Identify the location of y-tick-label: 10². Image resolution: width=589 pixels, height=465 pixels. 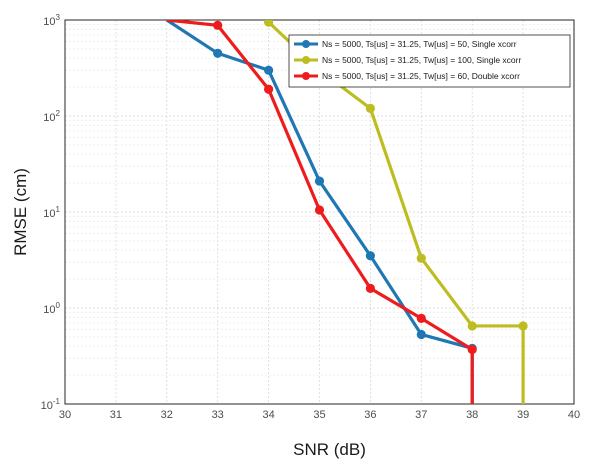
(51, 116).